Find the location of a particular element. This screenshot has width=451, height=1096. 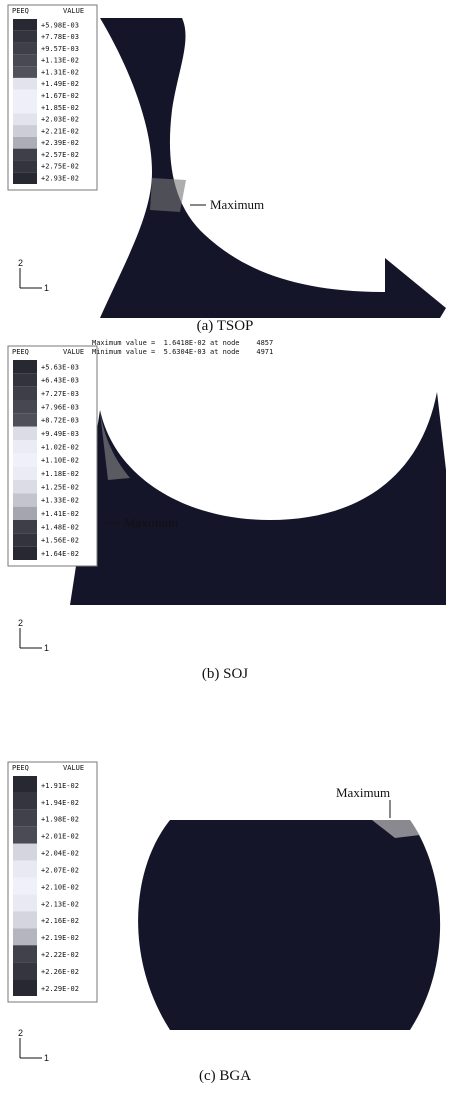

legend-value: +1.02E-02 is located at coordinates (60, 447).